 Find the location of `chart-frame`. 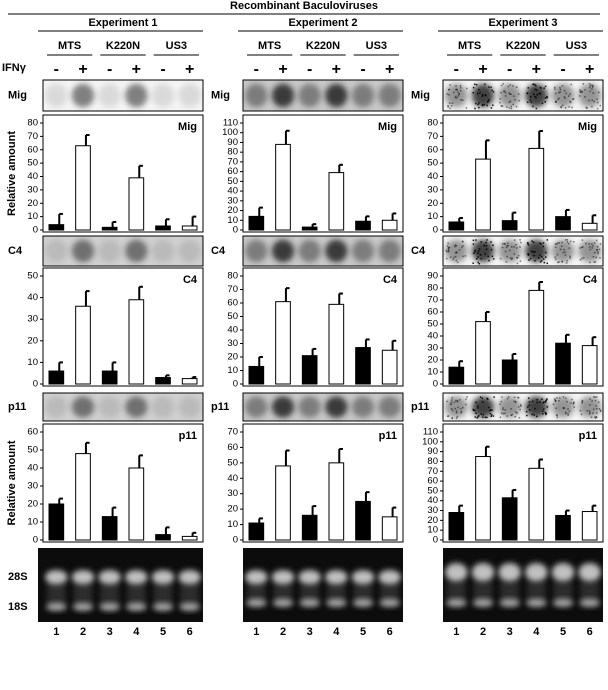

chart-frame is located at coordinates (123, 483).